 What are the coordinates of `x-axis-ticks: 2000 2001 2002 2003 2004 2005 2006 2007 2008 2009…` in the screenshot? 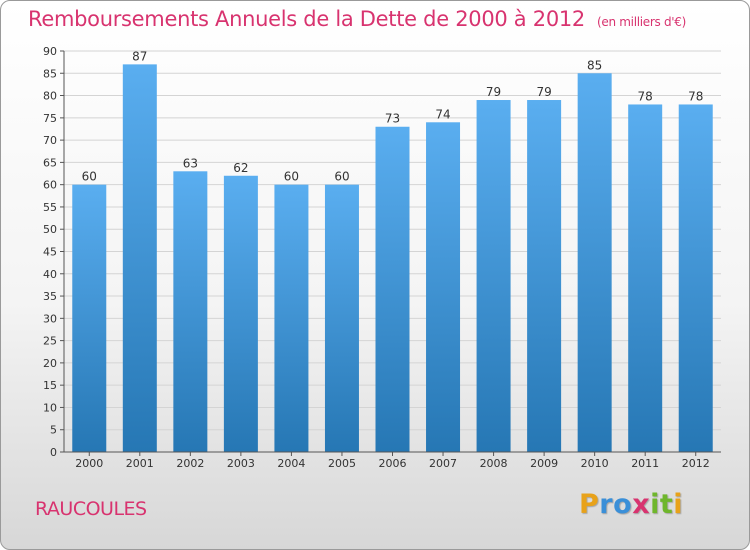 It's located at (392, 461).